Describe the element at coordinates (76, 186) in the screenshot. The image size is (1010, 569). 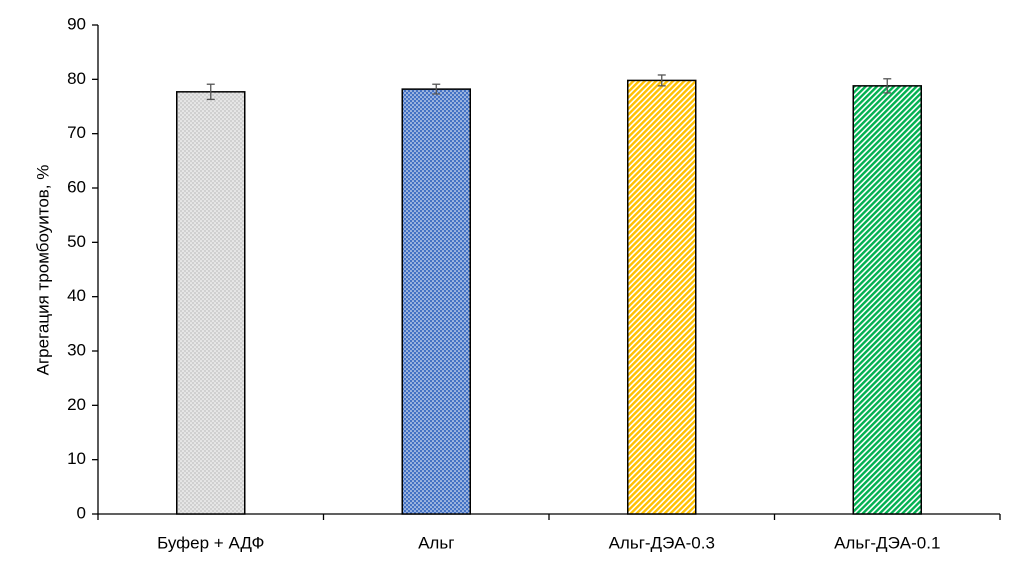
I see `y-tick-label: 60` at that location.